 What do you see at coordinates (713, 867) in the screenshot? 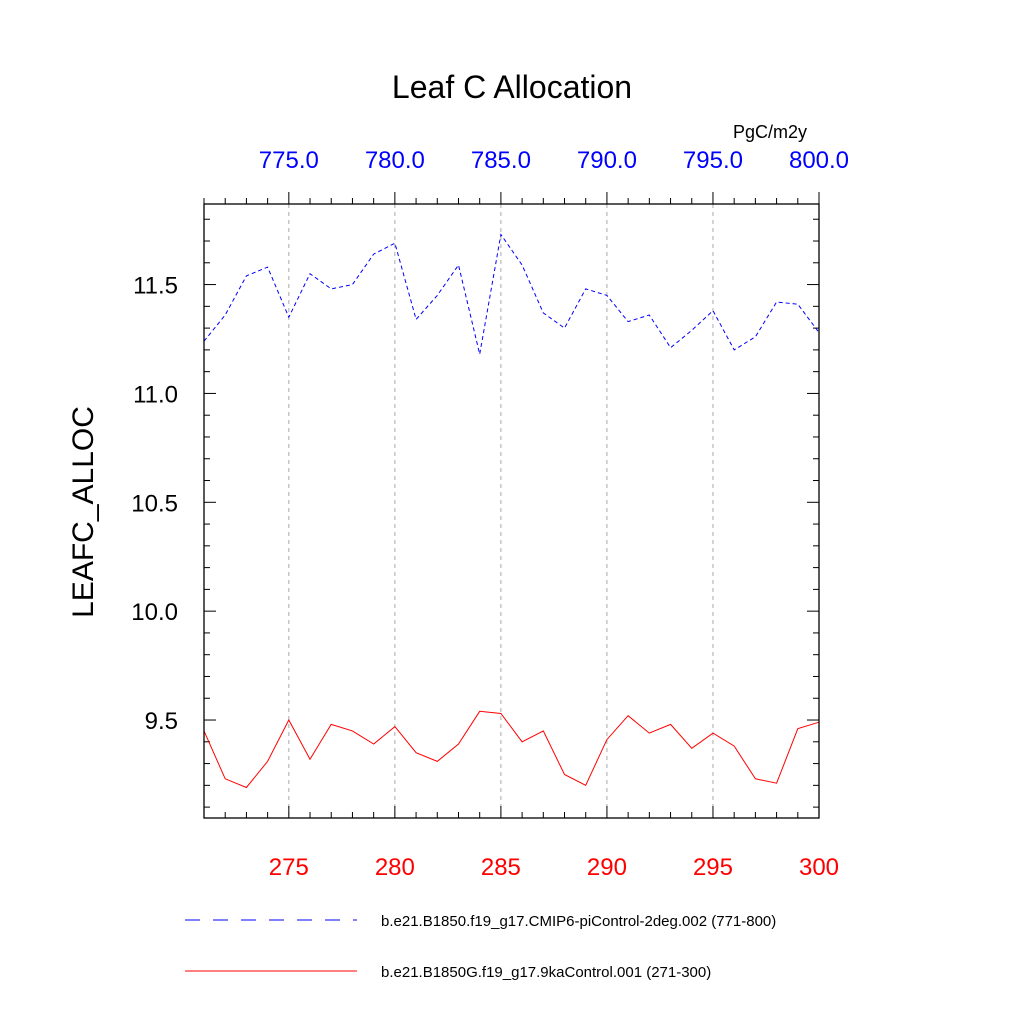
I see `bottom-tick-label: 295` at bounding box center [713, 867].